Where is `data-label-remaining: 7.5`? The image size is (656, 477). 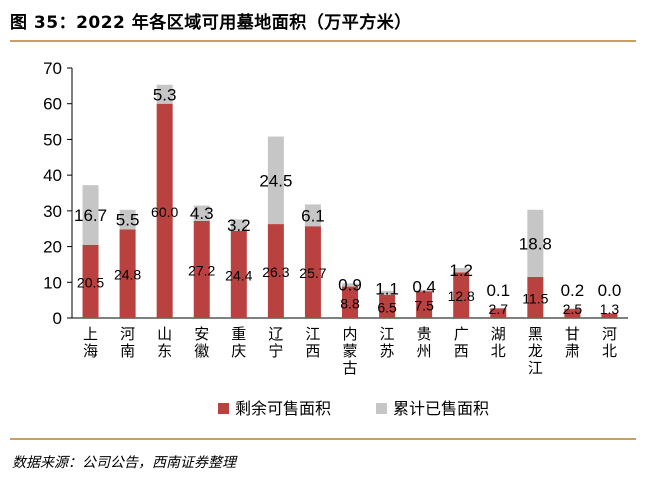
data-label-remaining: 7.5 is located at coordinates (424, 306).